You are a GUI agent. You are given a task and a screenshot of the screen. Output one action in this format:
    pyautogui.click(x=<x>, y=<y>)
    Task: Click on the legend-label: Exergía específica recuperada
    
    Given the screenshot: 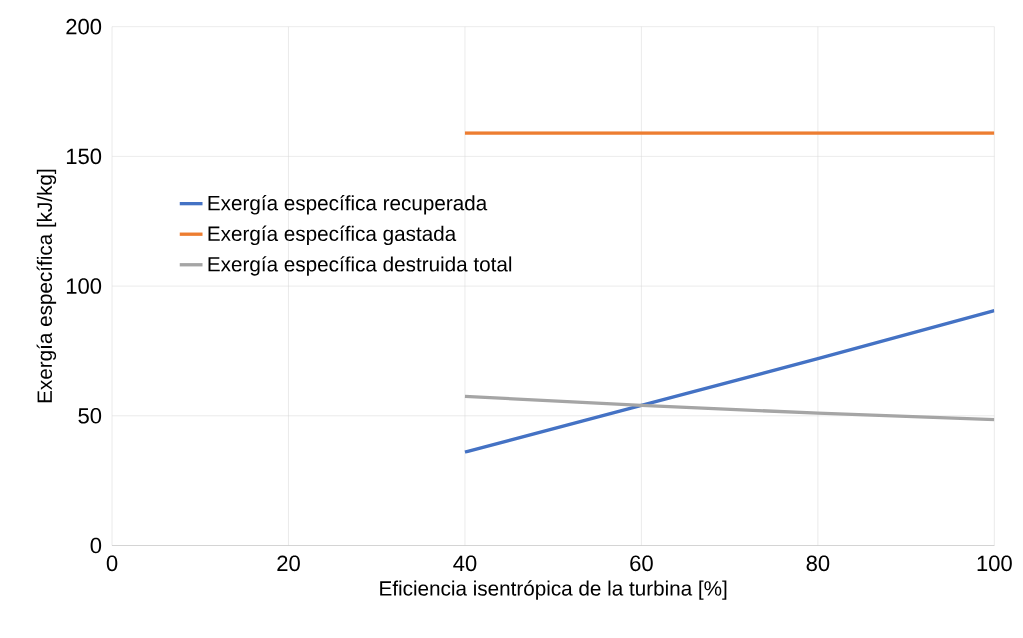 What is the action you would take?
    pyautogui.click(x=348, y=205)
    